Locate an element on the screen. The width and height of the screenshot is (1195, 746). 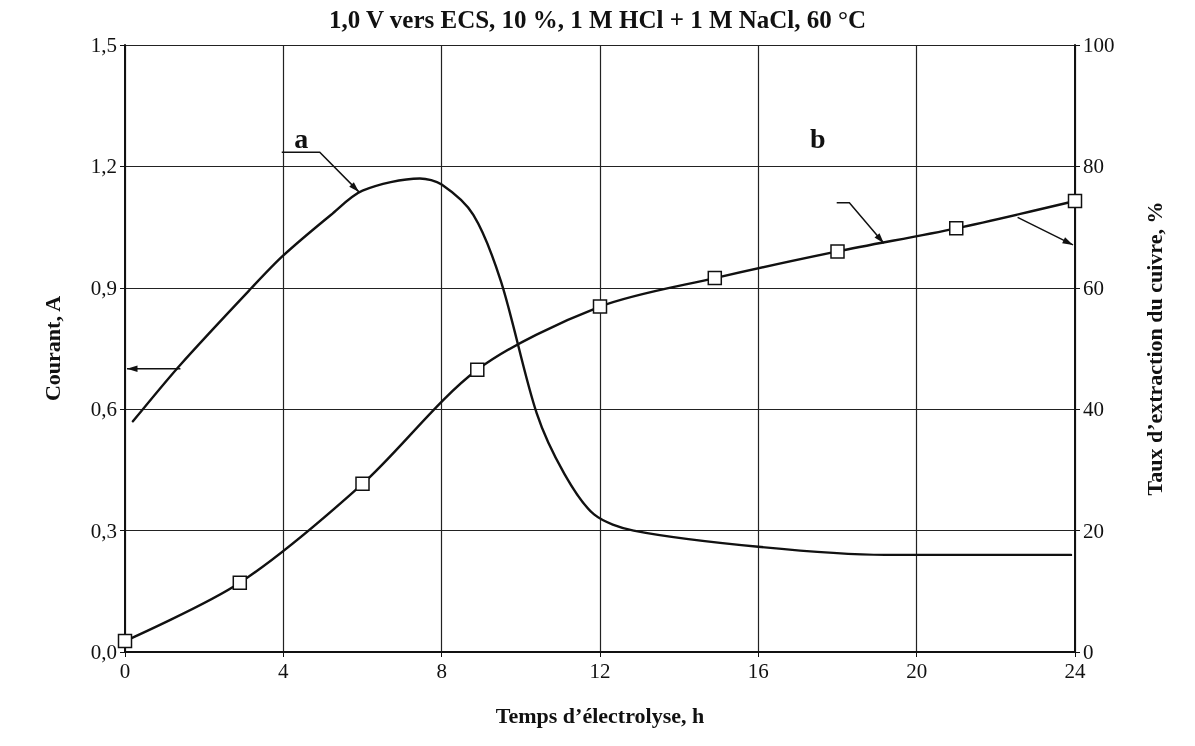
x-tick-label: 0 is located at coordinates (125, 670).